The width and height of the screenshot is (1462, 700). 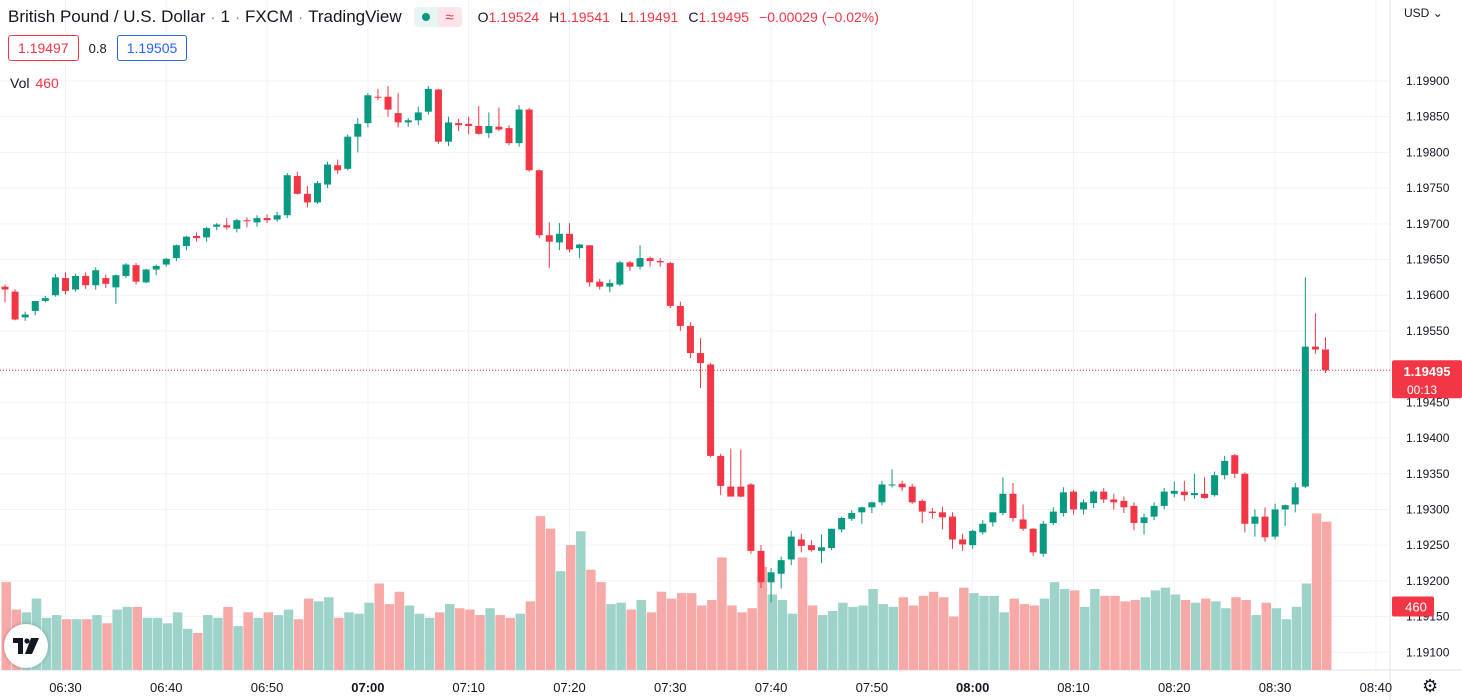 What do you see at coordinates (152, 48) in the screenshot?
I see `buy-price-button: 1.19505` at bounding box center [152, 48].